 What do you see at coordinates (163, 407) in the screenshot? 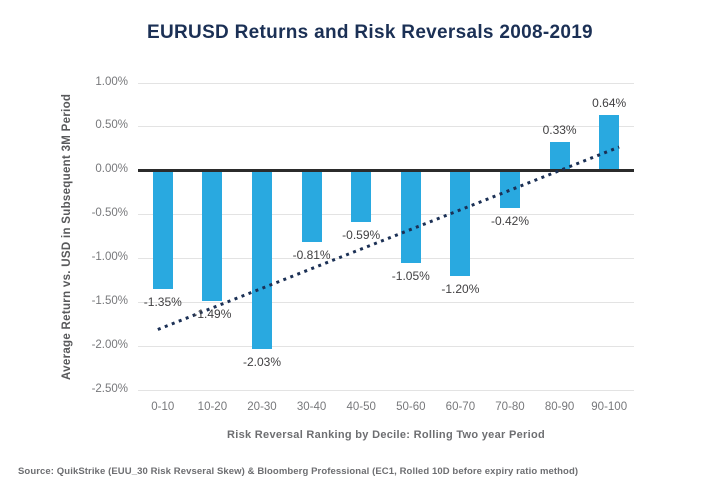
I see `x-tick-label: 0-10` at bounding box center [163, 407].